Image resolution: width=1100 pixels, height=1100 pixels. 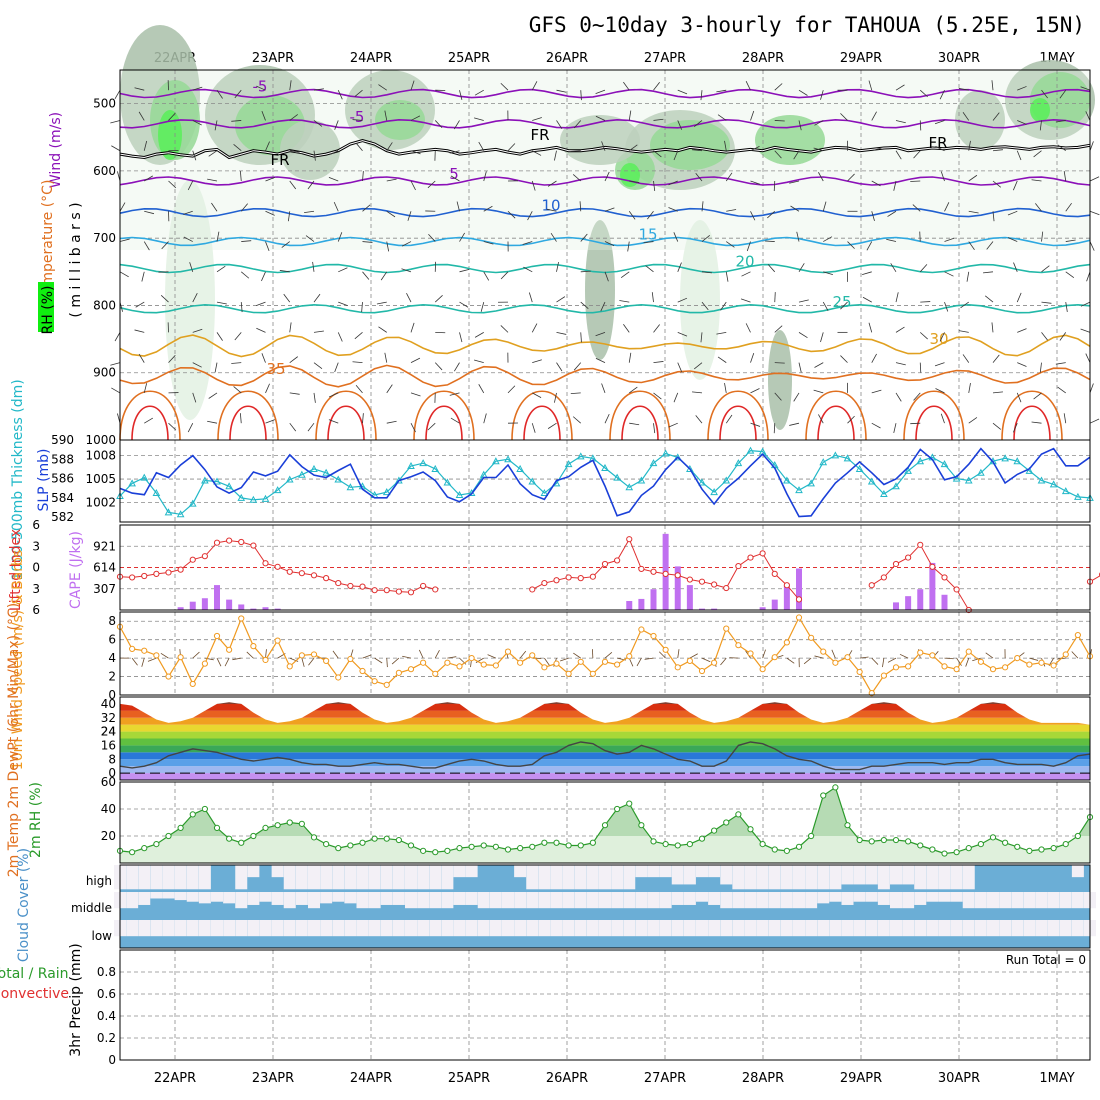 I want to click on legend-convective: Convective, so click(x=34, y=994).